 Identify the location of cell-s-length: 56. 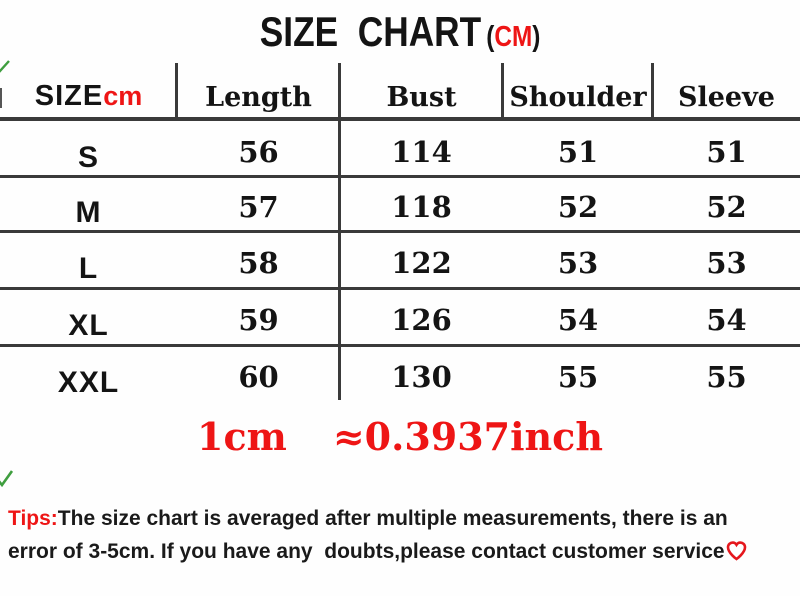
(258, 151).